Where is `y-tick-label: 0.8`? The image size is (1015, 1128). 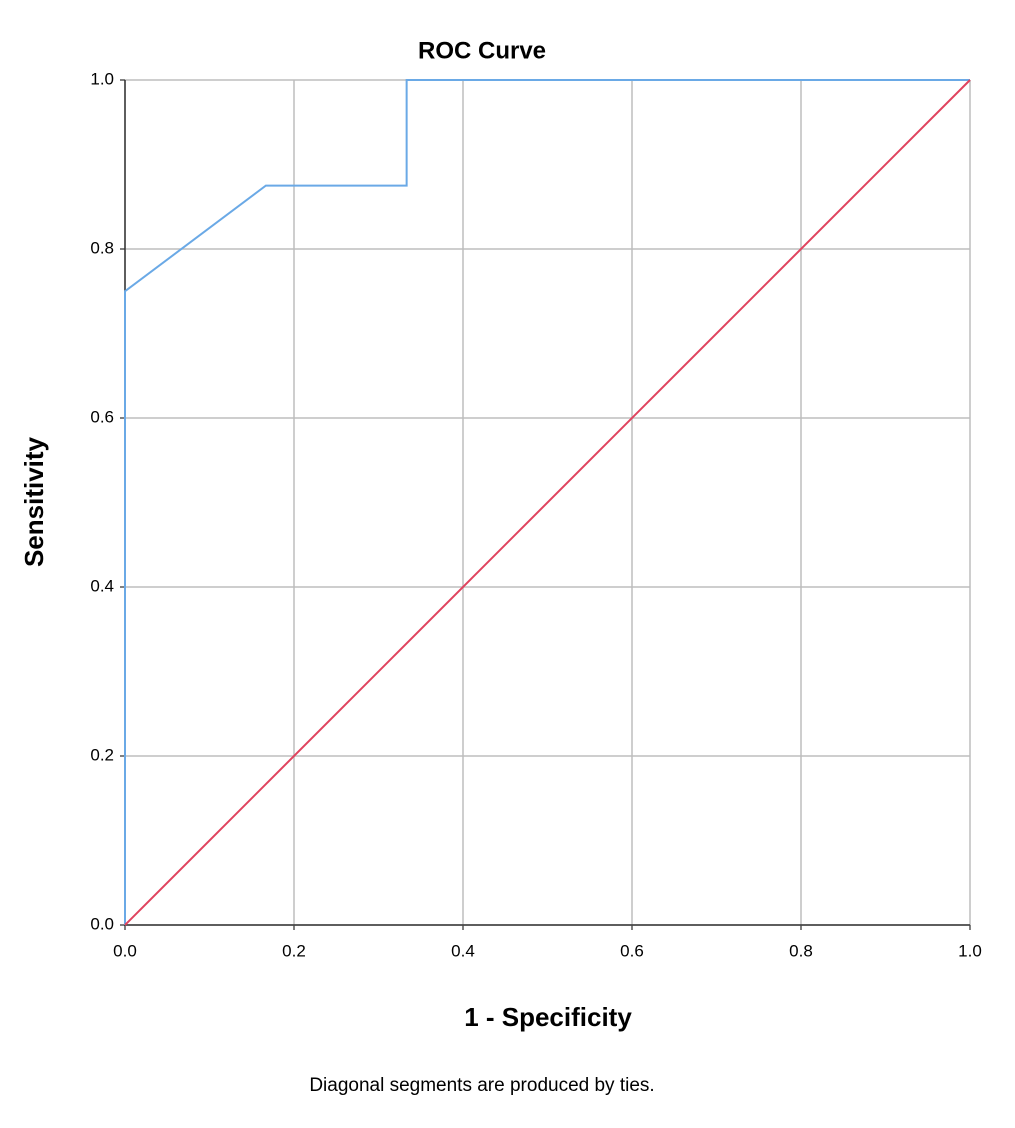
y-tick-label: 0.8 is located at coordinates (102, 247).